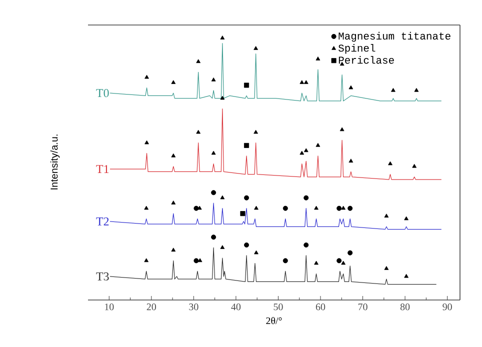  What do you see at coordinates (366, 60) in the screenshot?
I see `legend-label: Periclase` at bounding box center [366, 60].